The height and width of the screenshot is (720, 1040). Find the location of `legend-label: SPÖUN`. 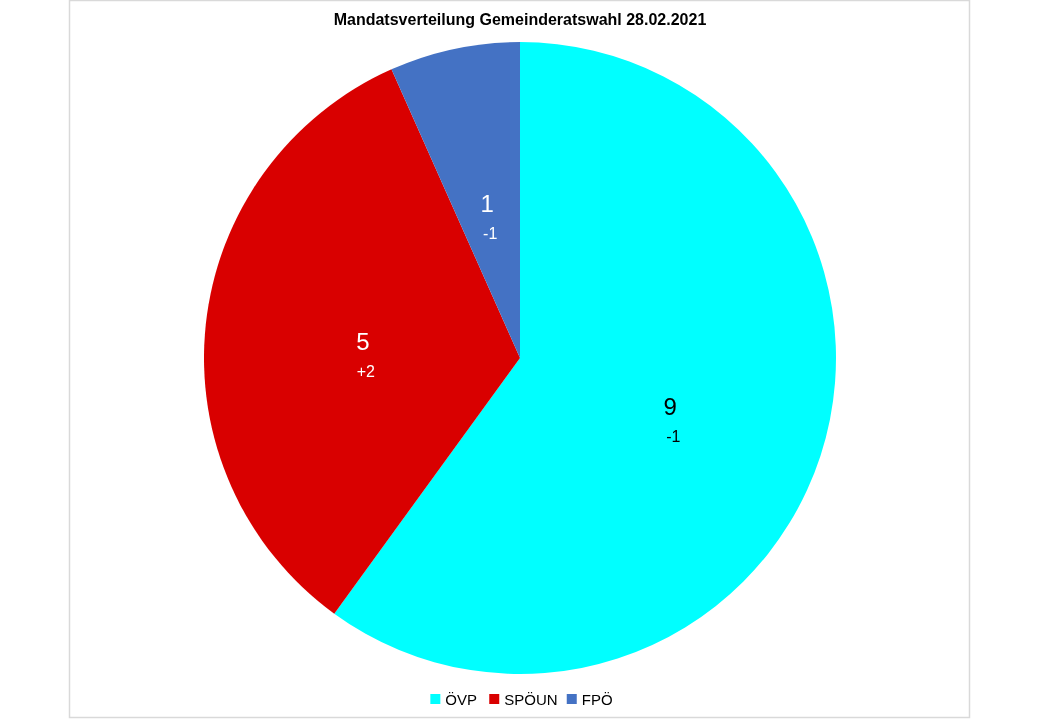

legend-label: SPÖUN is located at coordinates (531, 699).